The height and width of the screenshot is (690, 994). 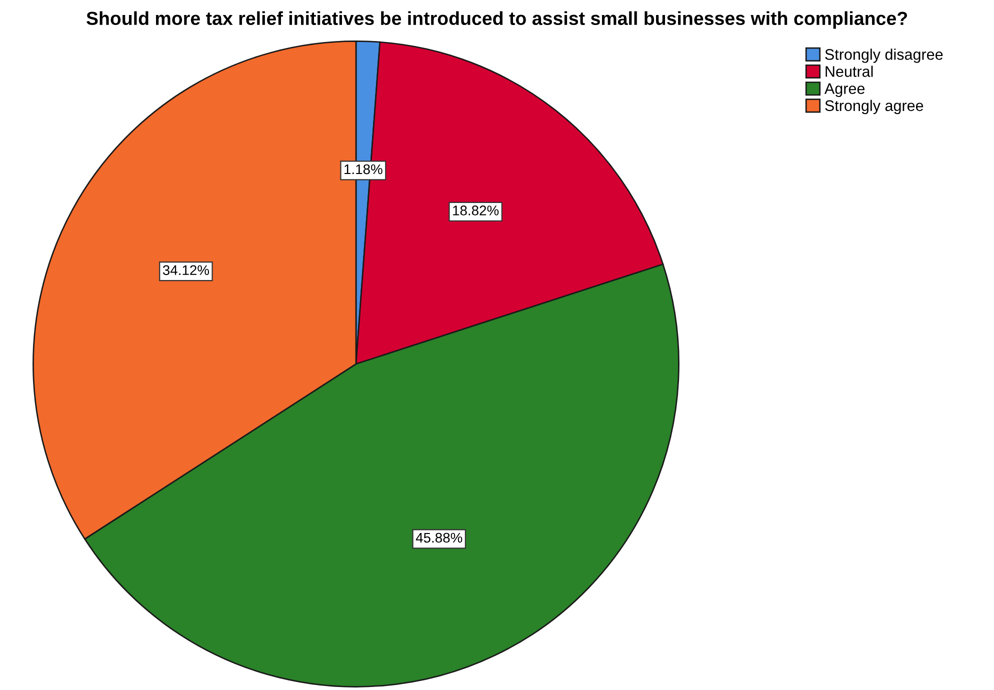 I want to click on data-label: 18.82%, so click(x=476, y=211).